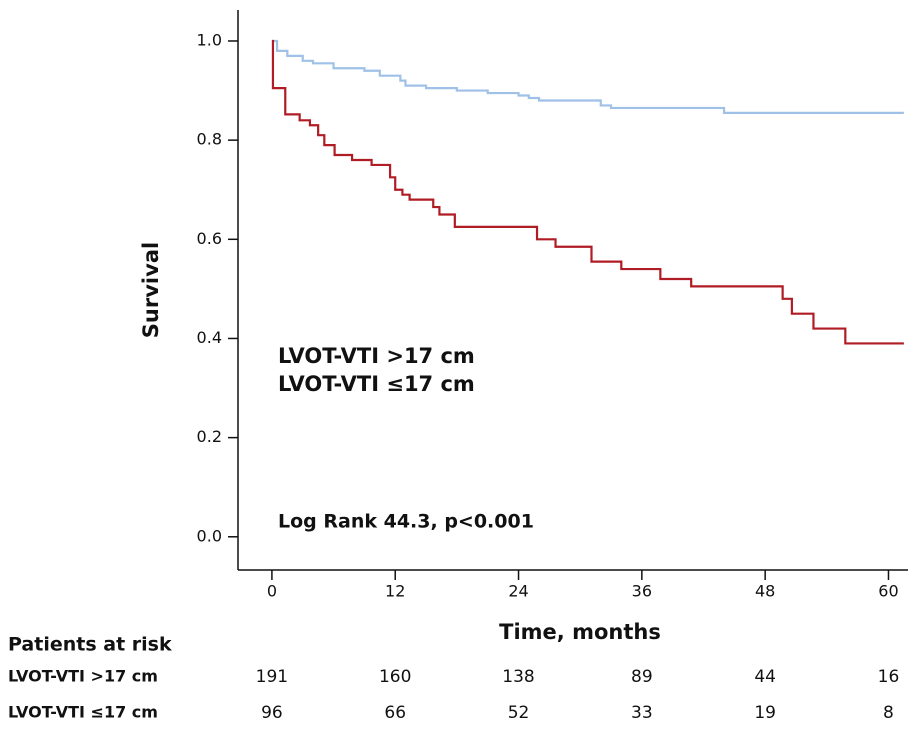 The height and width of the screenshot is (752, 908). I want to click on legend-entry: LVOT-VTI >17 cm, so click(376, 356).